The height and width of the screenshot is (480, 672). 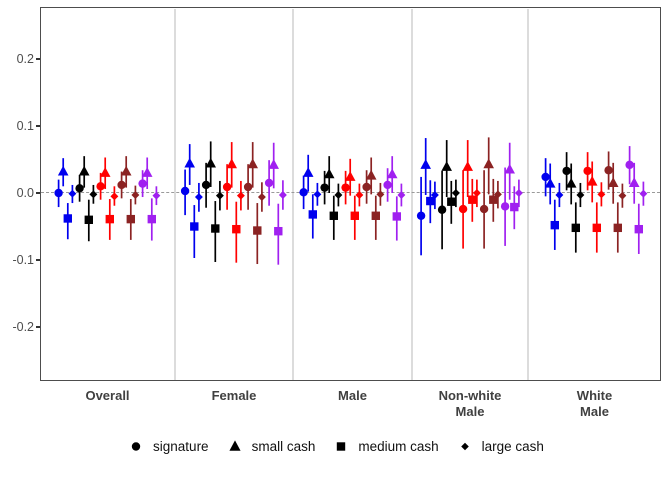 I want to click on legend-label: small cash, so click(x=283, y=446).